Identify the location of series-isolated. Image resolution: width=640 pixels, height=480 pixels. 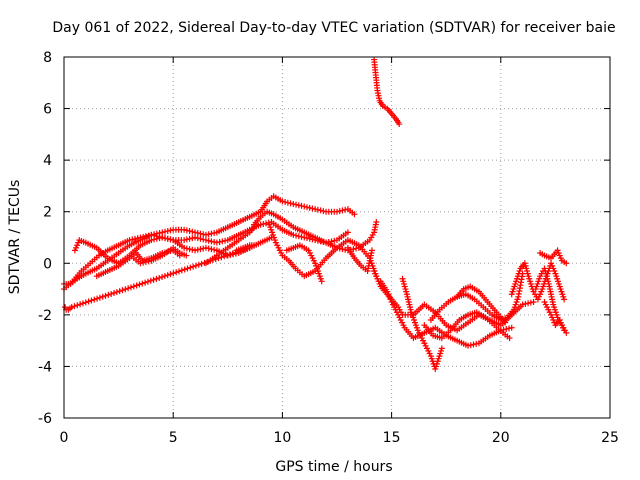
(157, 278).